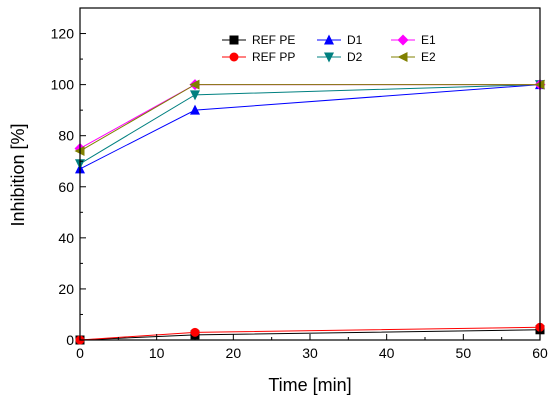  What do you see at coordinates (63, 34) in the screenshot?
I see `y-tick-label: 120` at bounding box center [63, 34].